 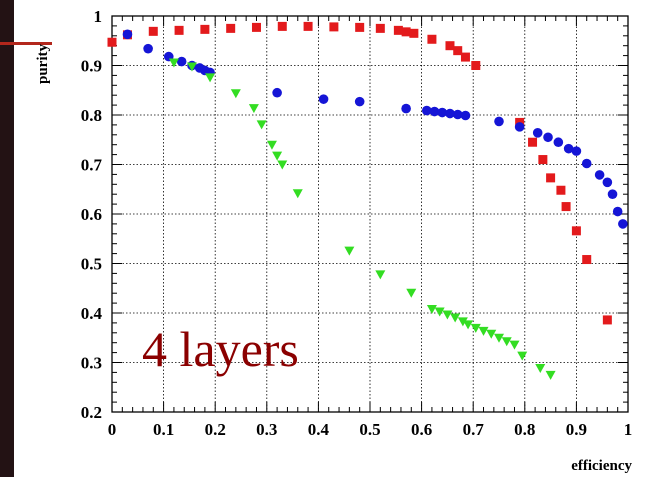 What do you see at coordinates (91, 115) in the screenshot?
I see `y-tick-label: 0.8` at bounding box center [91, 115].